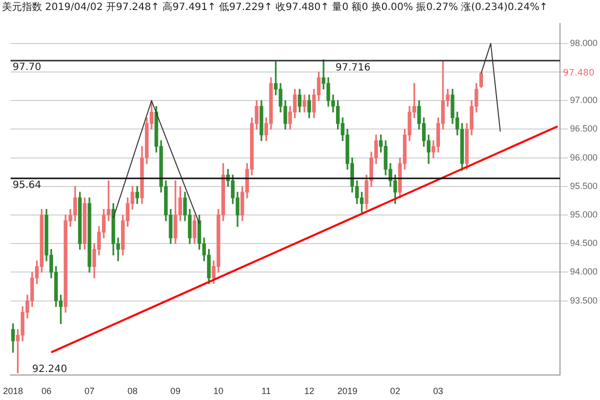  Describe the element at coordinates (89, 391) in the screenshot. I see `x-tick-label: 07` at that location.